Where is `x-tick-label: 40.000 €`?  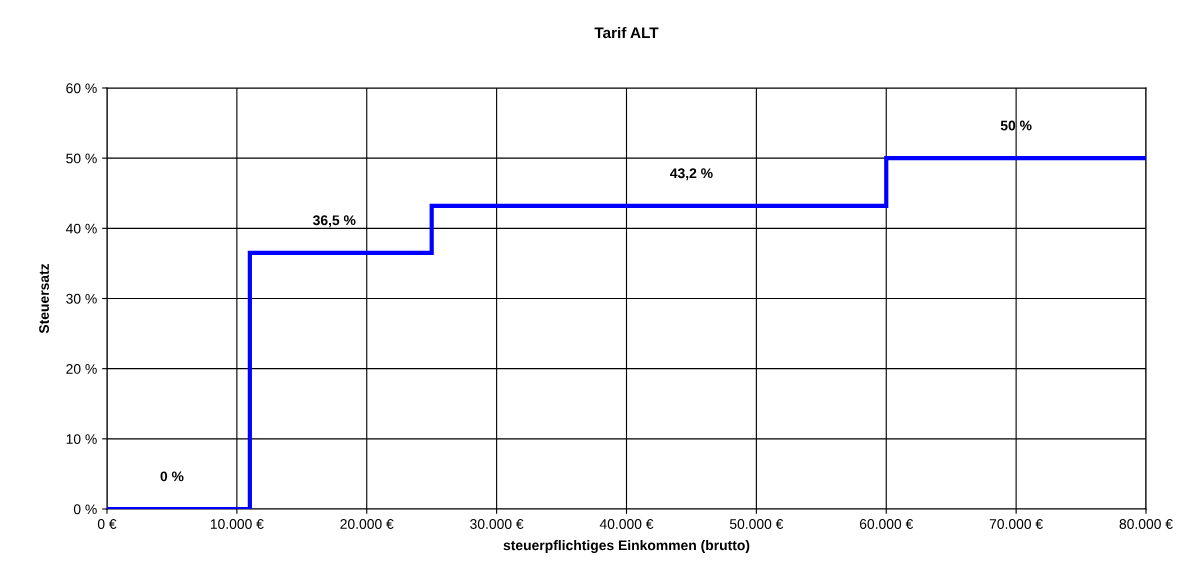 x-tick-label: 40.000 € is located at coordinates (626, 524).